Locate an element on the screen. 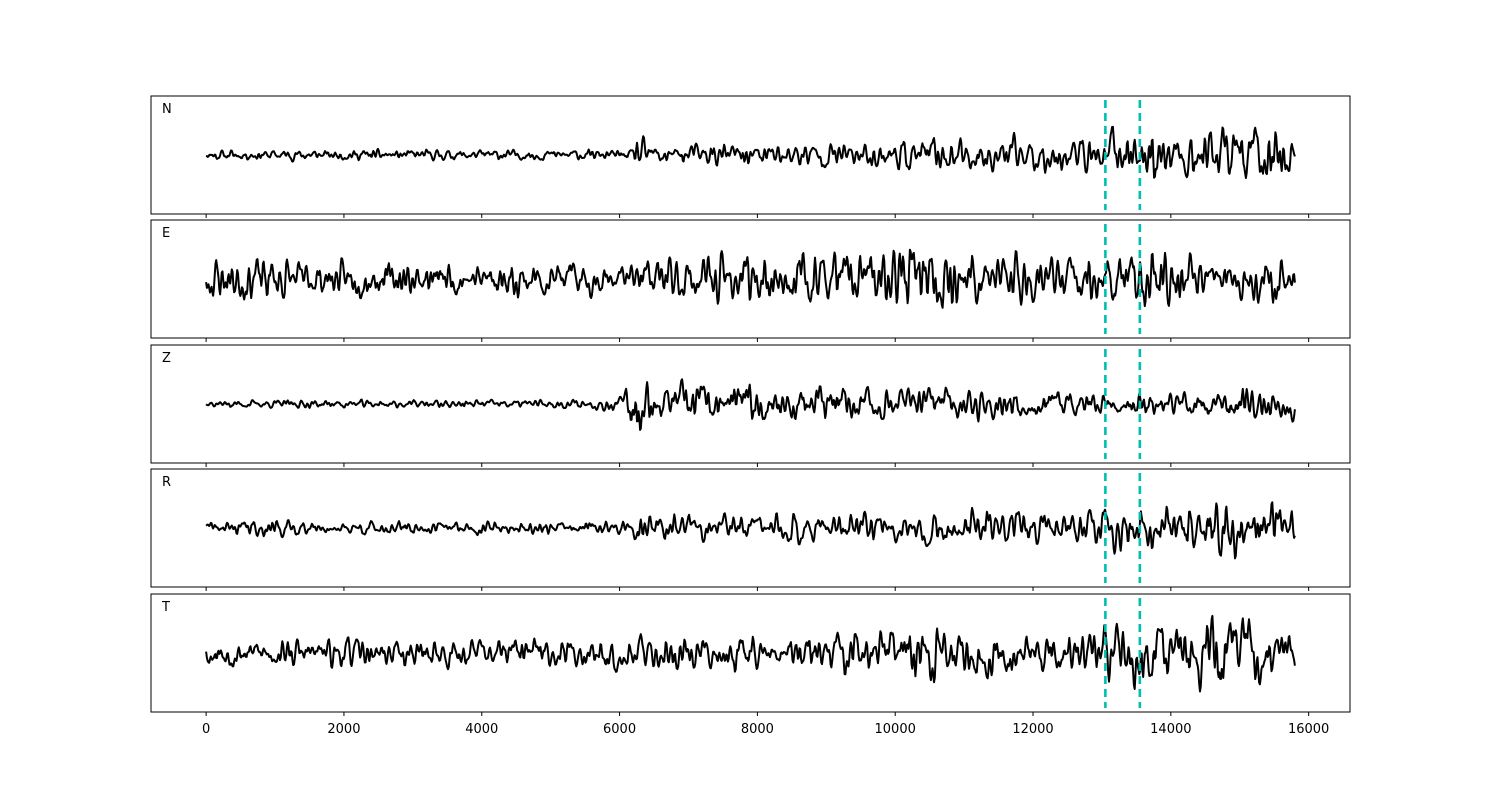 This screenshot has width=1500, height=800. x-tick-label: 4000 is located at coordinates (481, 729).